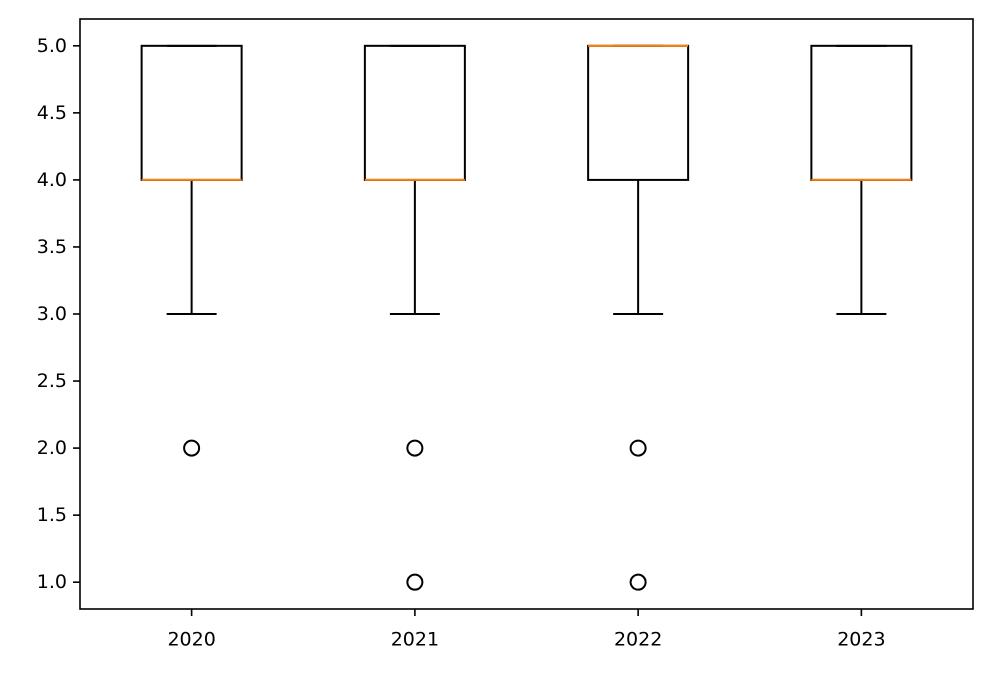 Image resolution: width=992 pixels, height=674 pixels. I want to click on x-tick-label: 2020, so click(191, 640).